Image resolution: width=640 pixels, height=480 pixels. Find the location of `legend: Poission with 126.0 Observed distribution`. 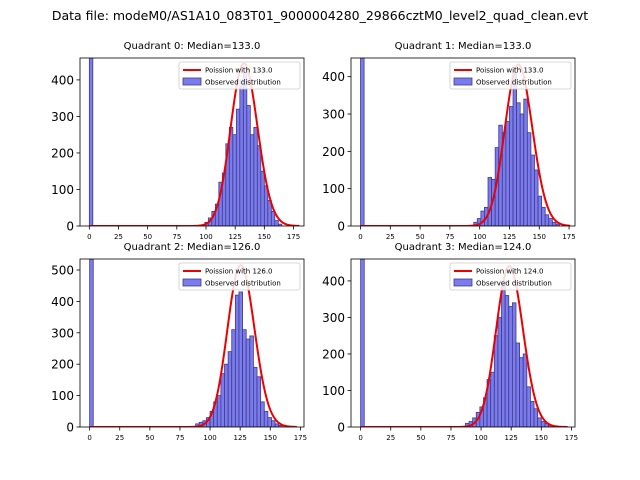

legend: Poission with 126.0 Observed distribution is located at coordinates (239, 276).